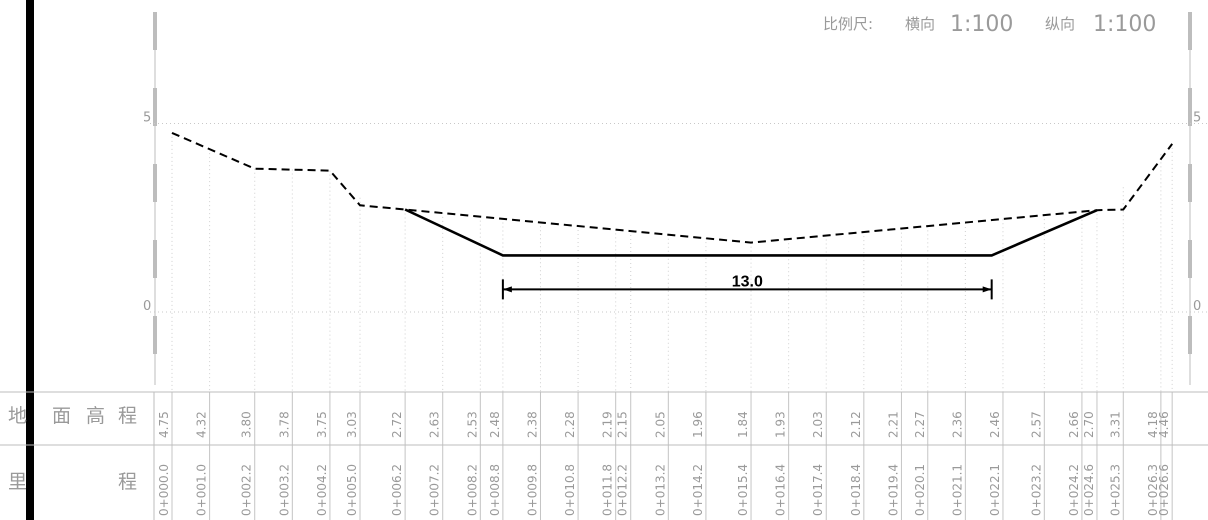 This screenshot has width=1208, height=520. Describe the element at coordinates (781, 490) in the screenshot. I see `station-value: 0+016.4` at that location.